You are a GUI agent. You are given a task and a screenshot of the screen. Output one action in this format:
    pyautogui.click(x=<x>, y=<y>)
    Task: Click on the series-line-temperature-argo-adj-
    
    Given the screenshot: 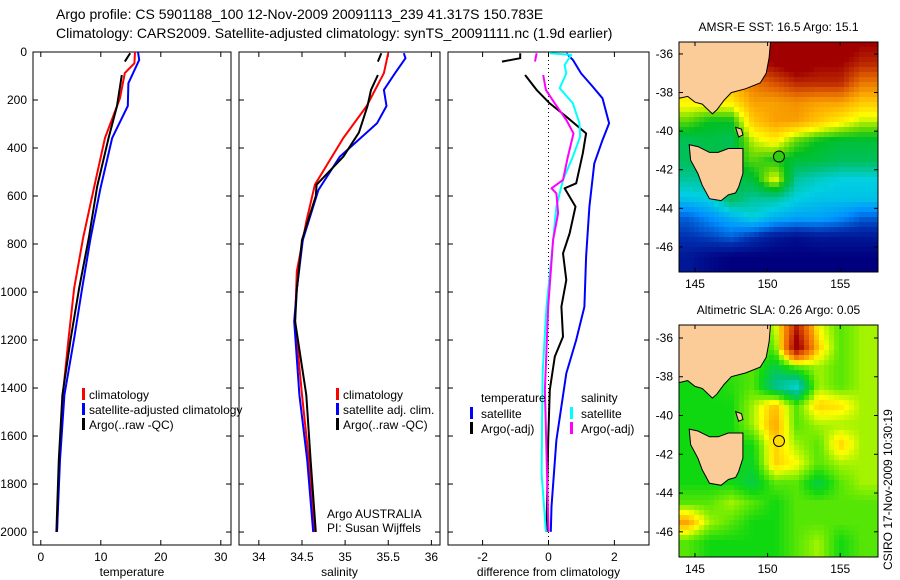 What is the action you would take?
    pyautogui.click(x=511, y=58)
    